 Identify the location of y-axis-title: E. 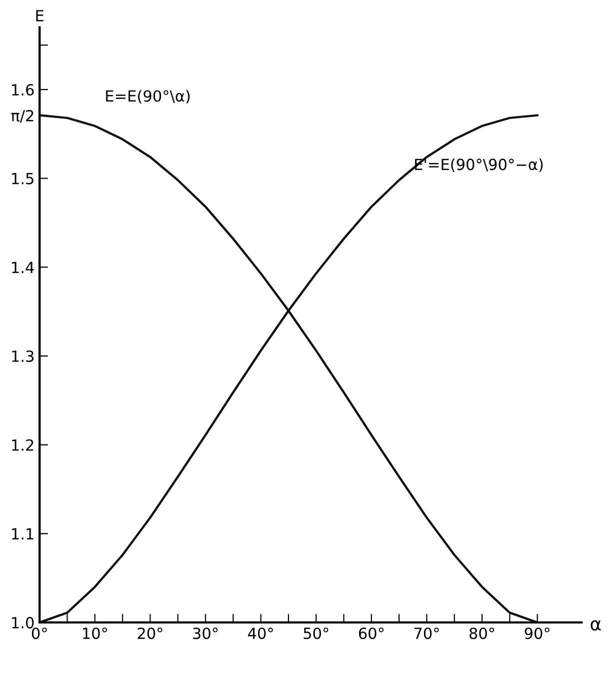
(40, 16).